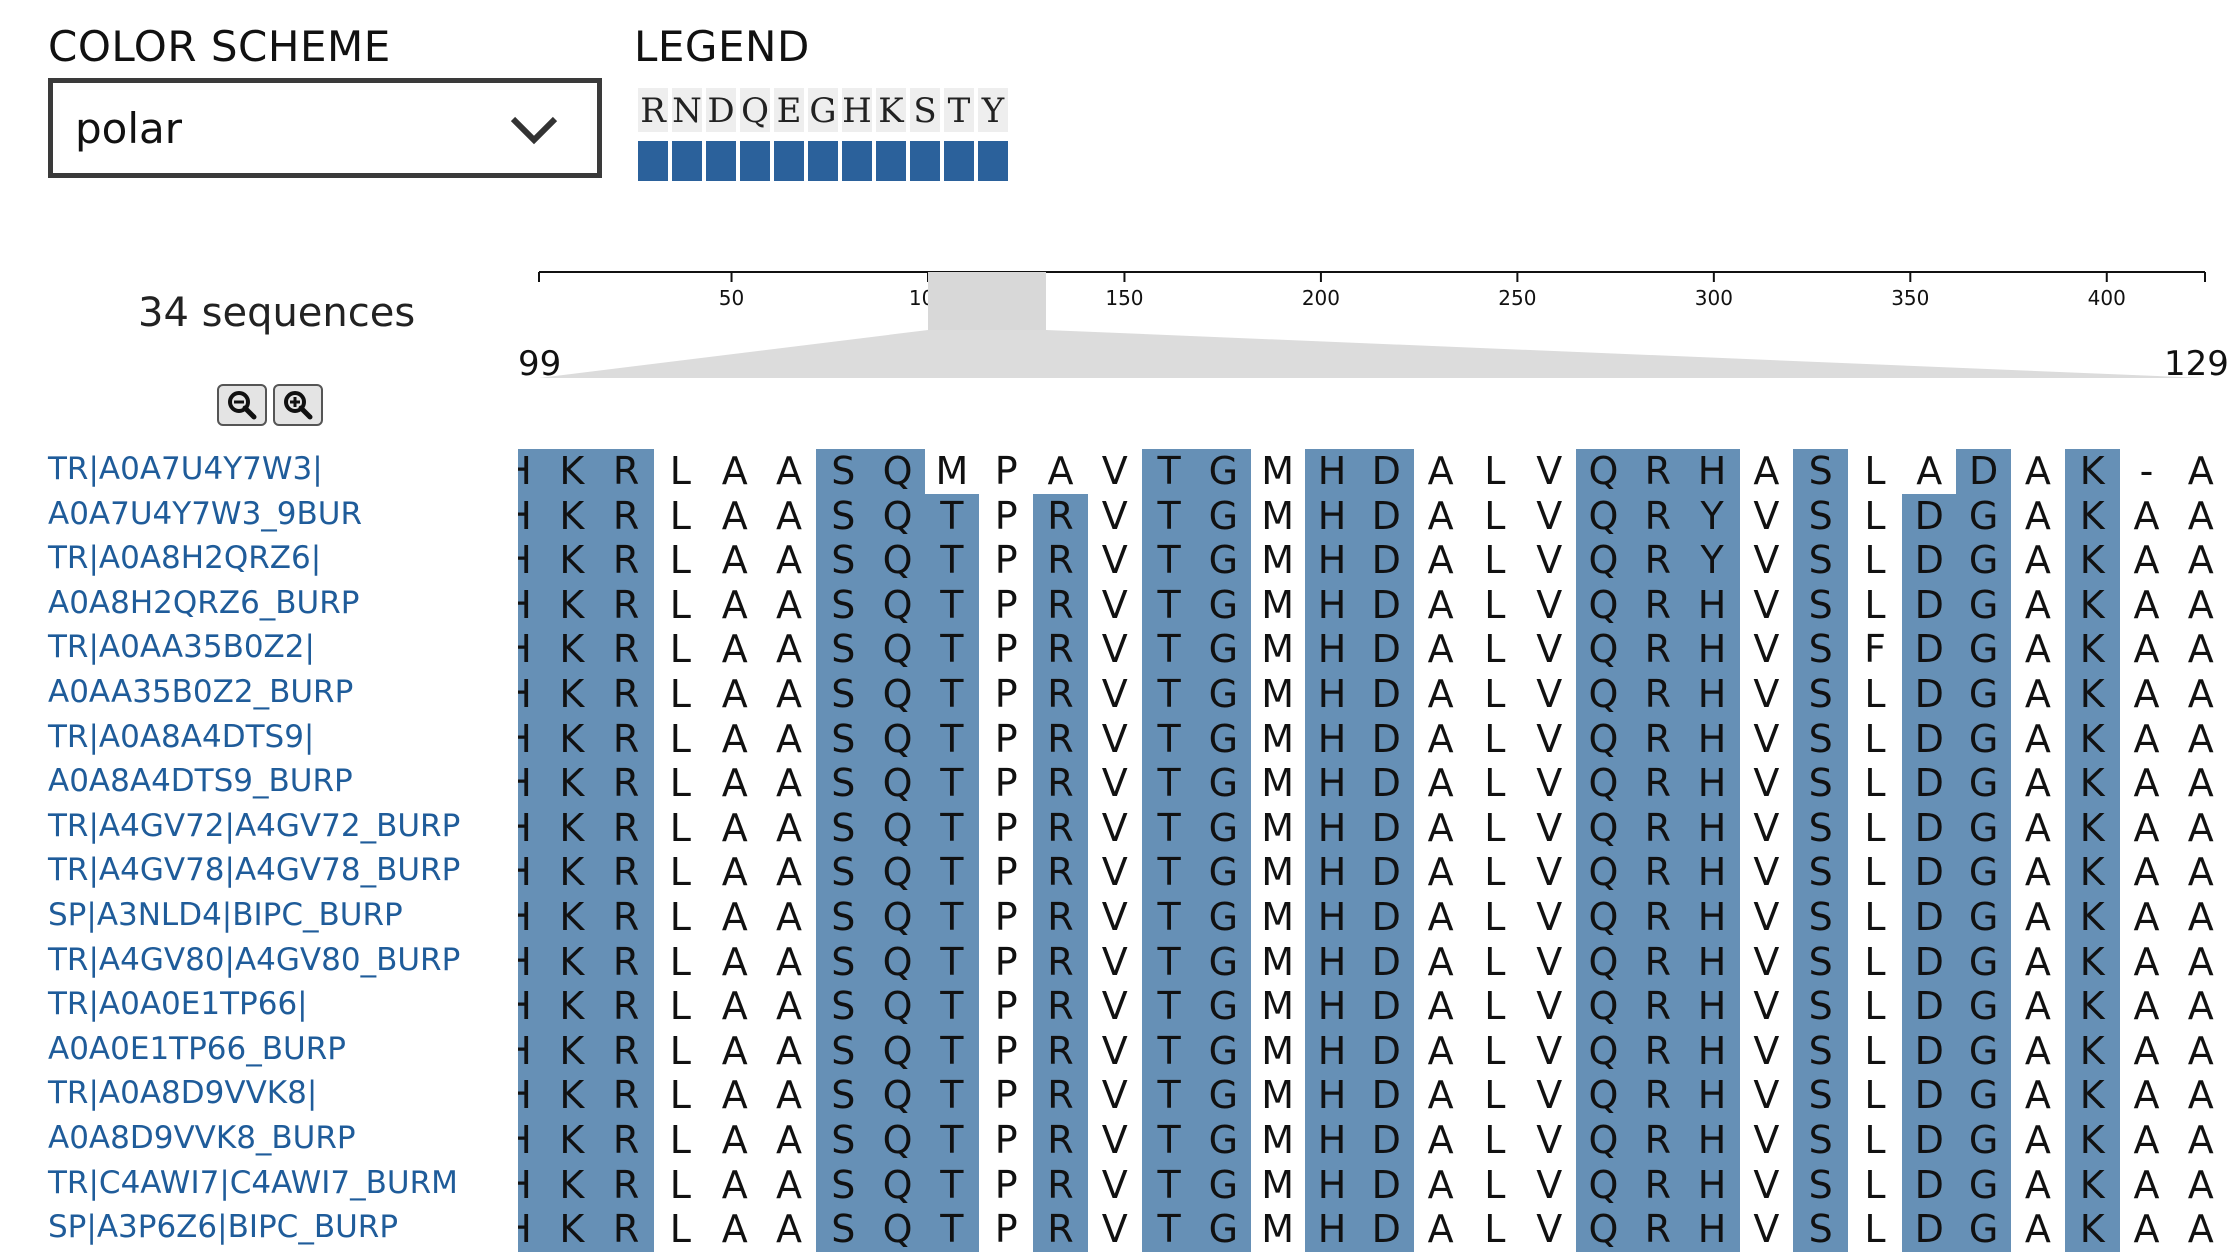 The height and width of the screenshot is (1252, 2236). What do you see at coordinates (202, 1138) in the screenshot?
I see `sequence-label: A0A8D9VVK8_BURP` at bounding box center [202, 1138].